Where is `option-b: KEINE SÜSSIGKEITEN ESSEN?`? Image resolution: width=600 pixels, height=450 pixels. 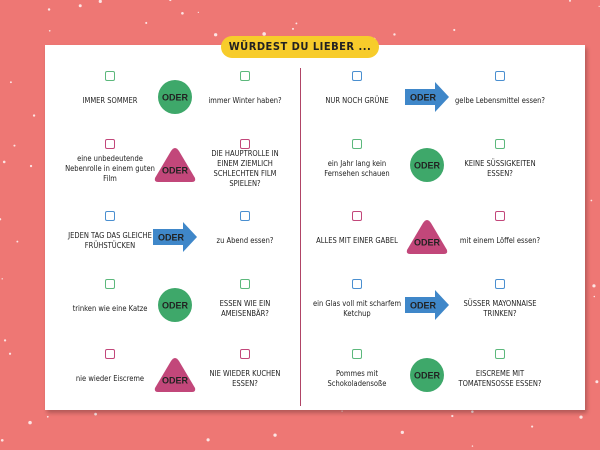 option-b: KEINE SÜSSIGKEITEN ESSEN? is located at coordinates (500, 168).